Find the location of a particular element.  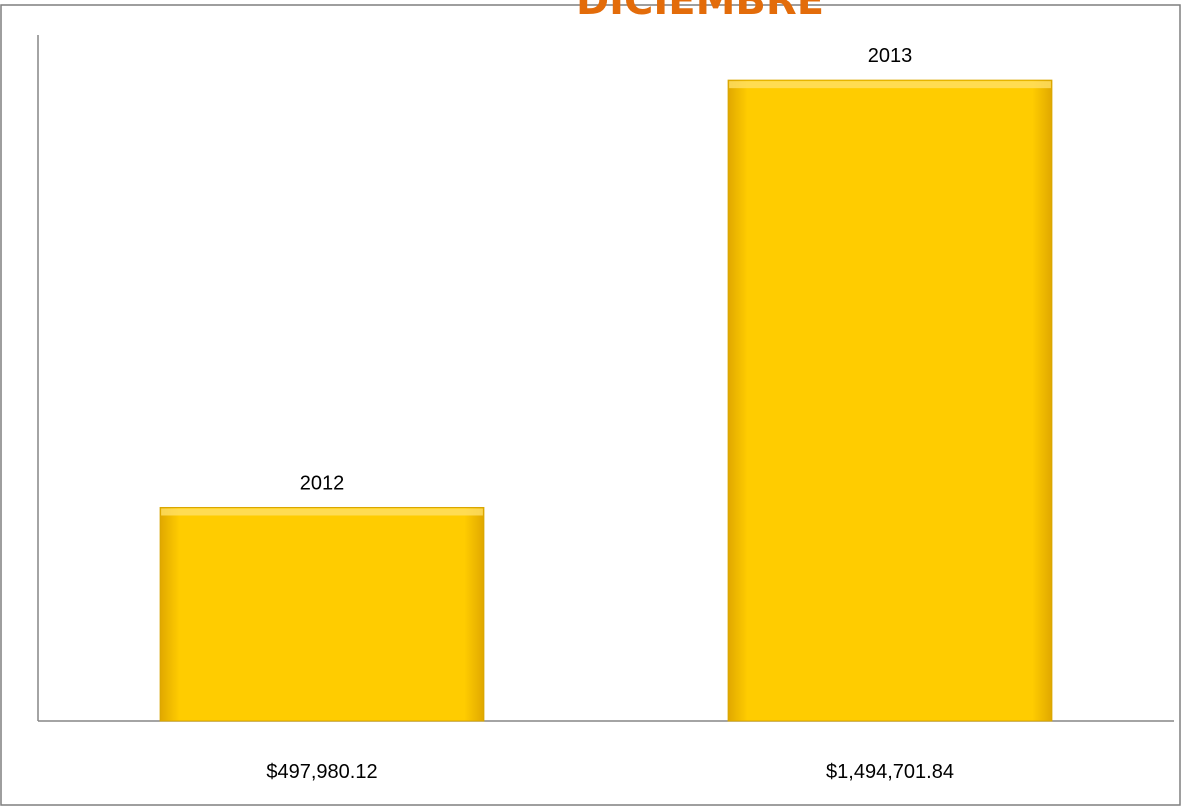

x-tick-label: $497,980.12 is located at coordinates (321, 772).